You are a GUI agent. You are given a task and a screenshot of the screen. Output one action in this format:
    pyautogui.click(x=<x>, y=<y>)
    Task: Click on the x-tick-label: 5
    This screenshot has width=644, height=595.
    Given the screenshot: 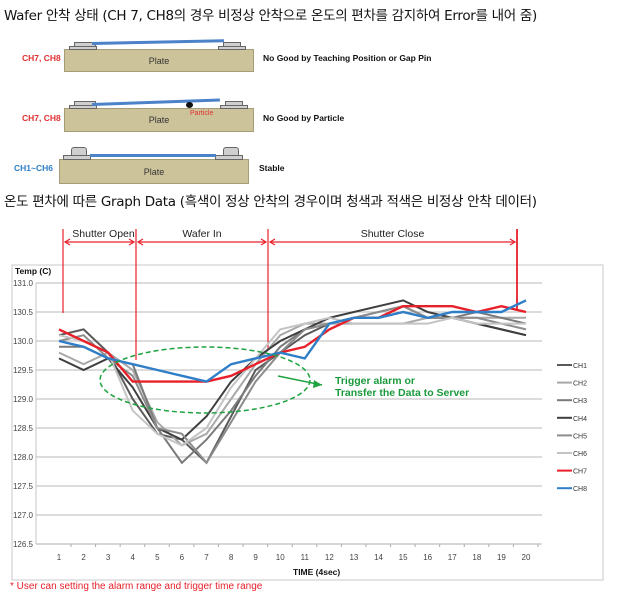 What is the action you would take?
    pyautogui.click(x=157, y=557)
    